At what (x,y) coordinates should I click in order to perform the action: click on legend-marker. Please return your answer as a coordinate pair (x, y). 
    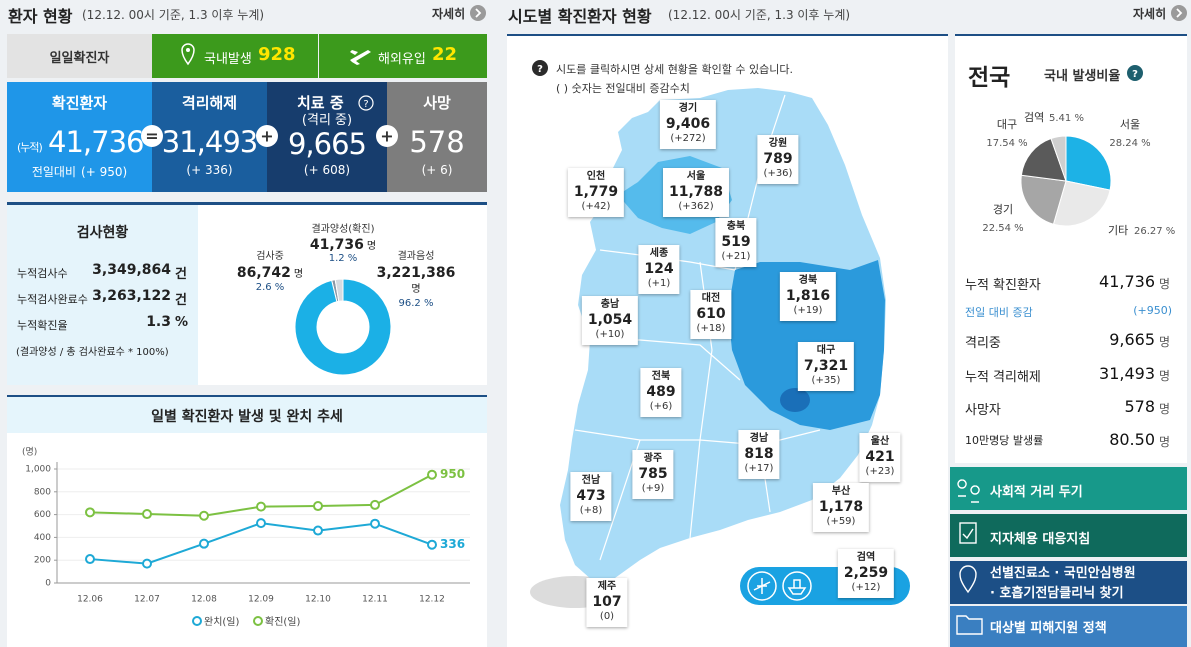
    Looking at the image, I should click on (197, 621).